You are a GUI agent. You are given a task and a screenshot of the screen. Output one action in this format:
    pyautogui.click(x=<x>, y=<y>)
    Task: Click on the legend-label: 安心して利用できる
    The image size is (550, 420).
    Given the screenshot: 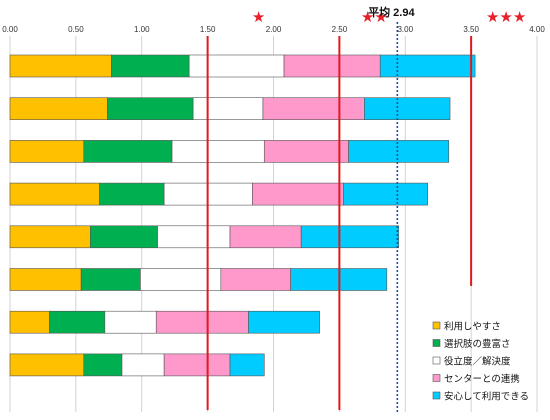 What is the action you would take?
    pyautogui.click(x=486, y=397)
    